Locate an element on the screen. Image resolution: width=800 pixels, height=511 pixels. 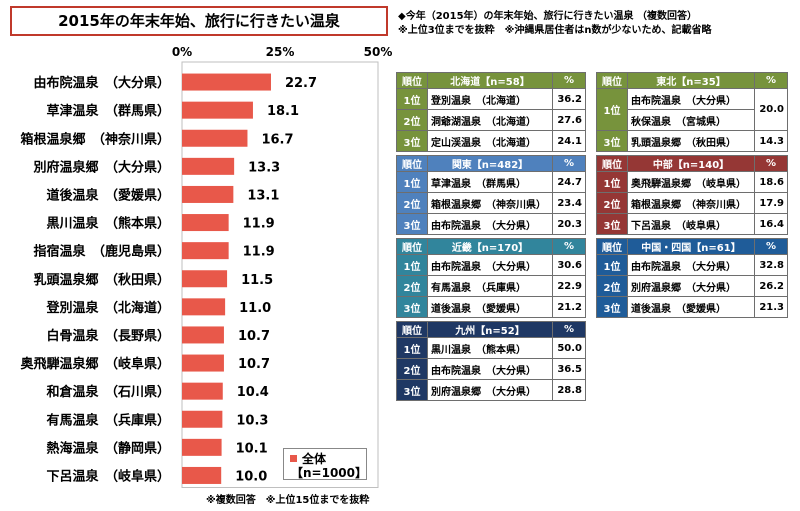
pct-cell: 21.3 is located at coordinates (771, 307).